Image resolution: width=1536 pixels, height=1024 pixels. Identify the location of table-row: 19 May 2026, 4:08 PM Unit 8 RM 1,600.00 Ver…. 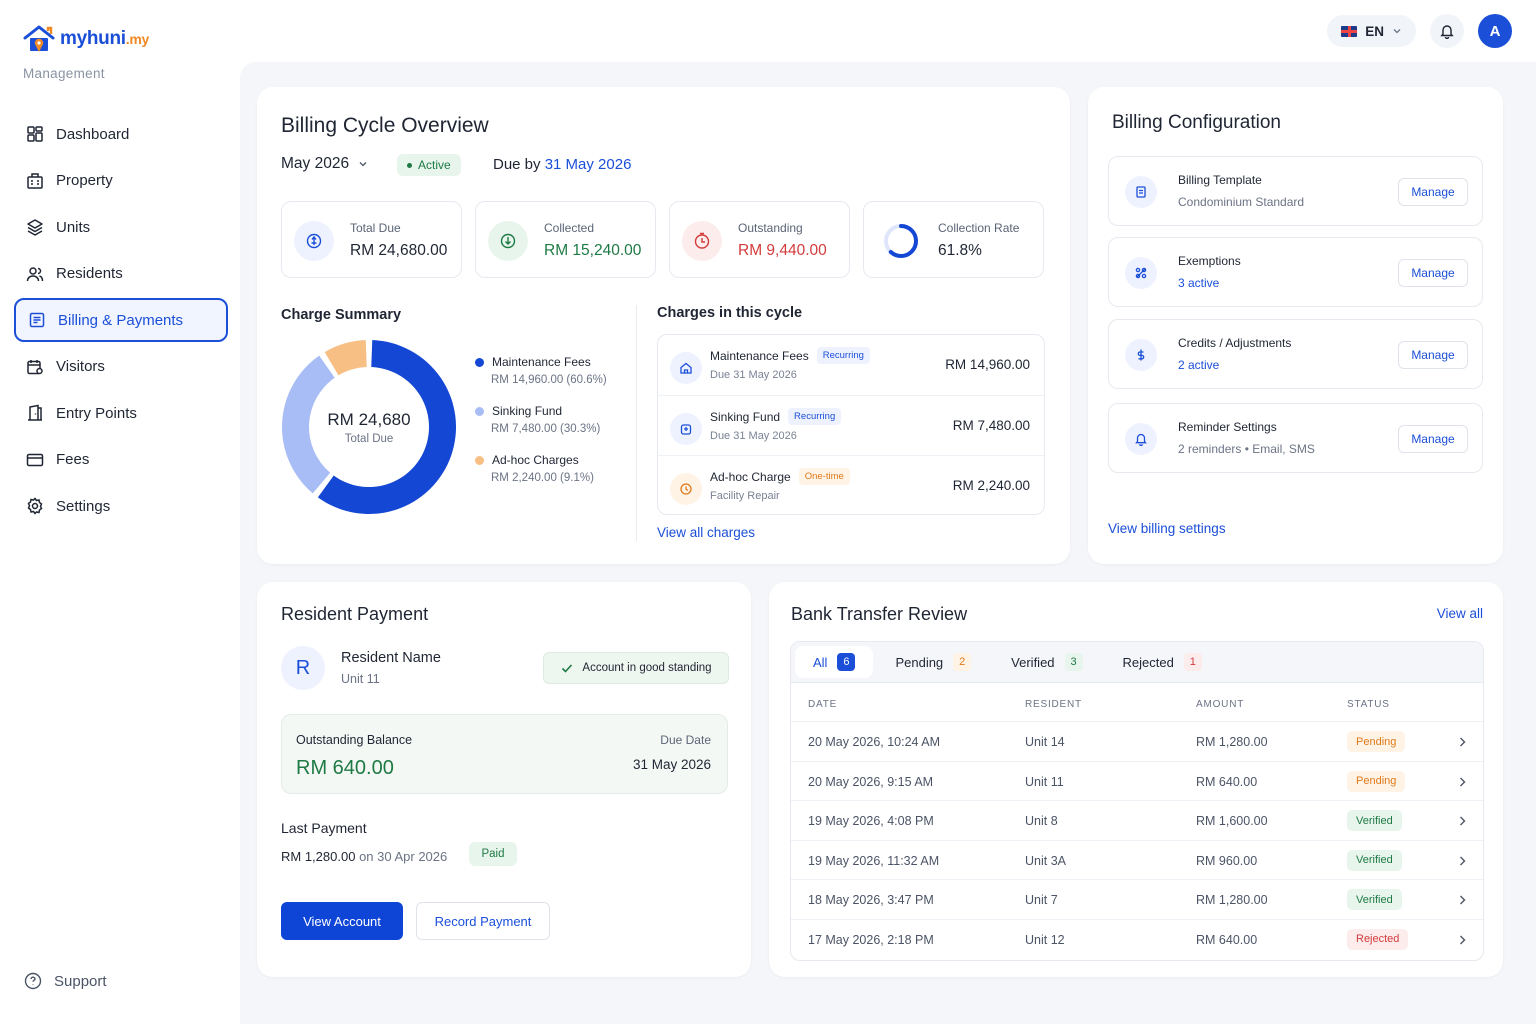
(1137, 821).